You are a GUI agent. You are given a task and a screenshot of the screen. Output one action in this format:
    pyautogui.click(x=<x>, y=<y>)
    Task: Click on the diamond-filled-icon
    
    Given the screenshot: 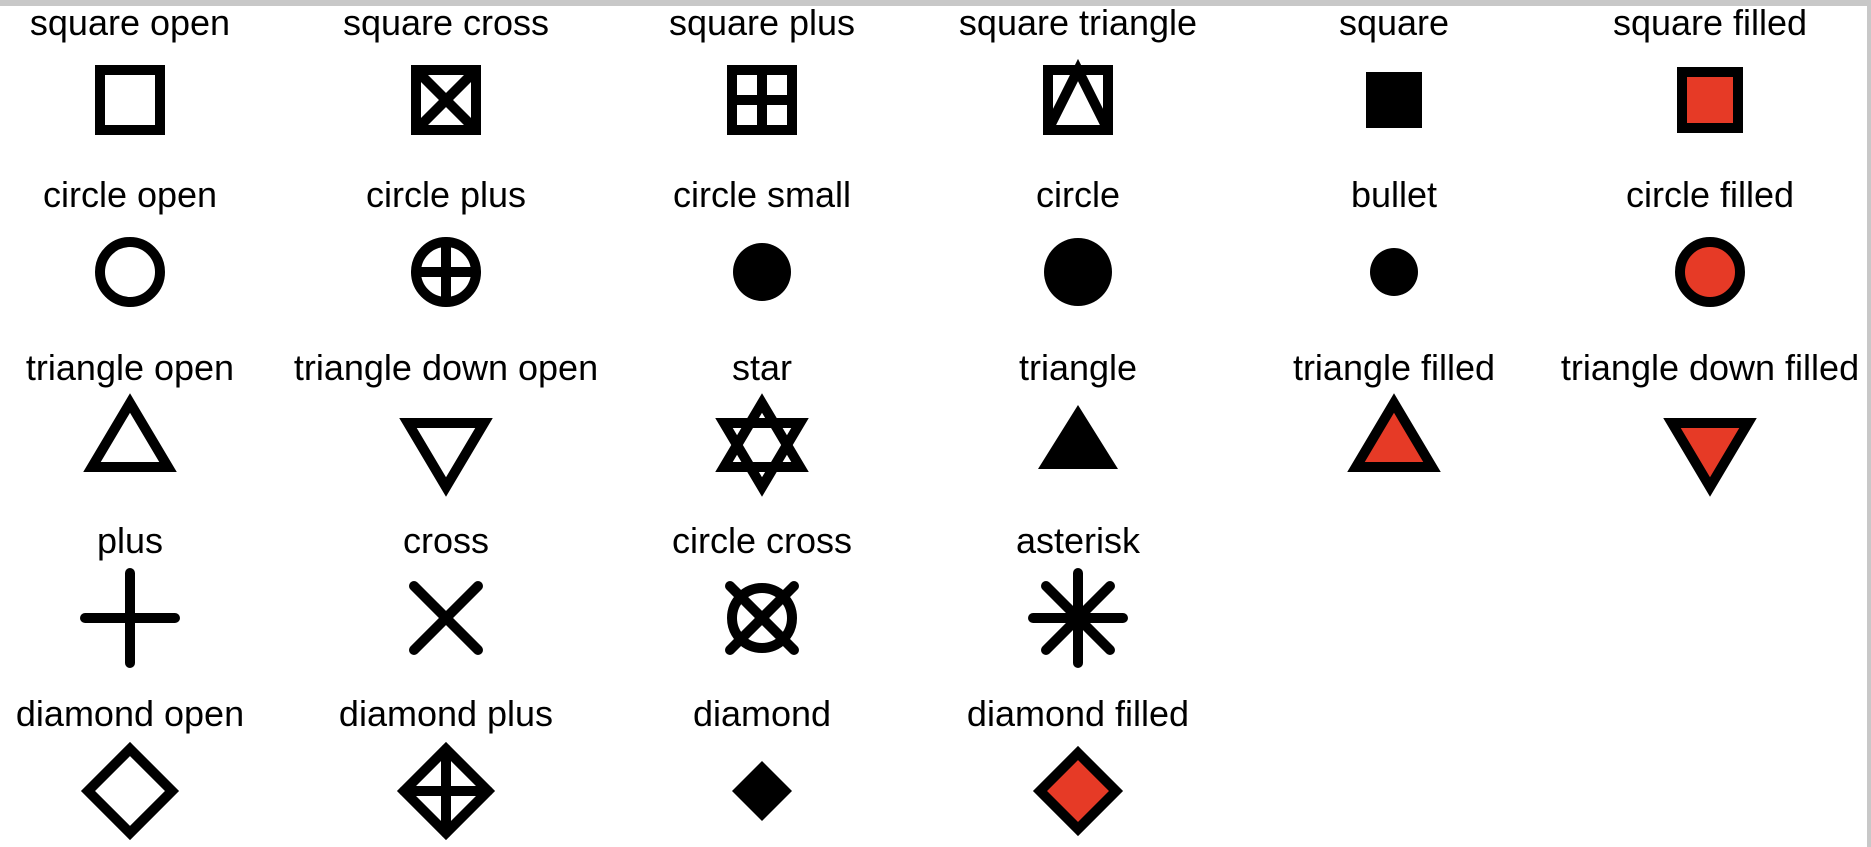 What is the action you would take?
    pyautogui.click(x=1078, y=791)
    